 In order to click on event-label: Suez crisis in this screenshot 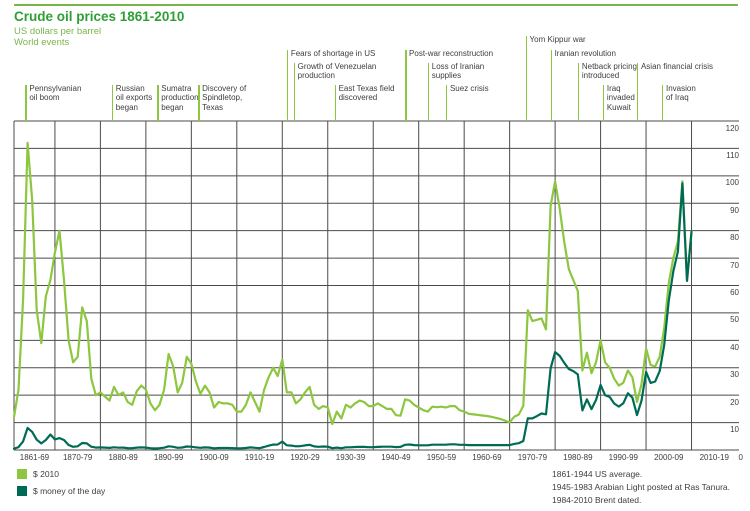, I will do `click(469, 88)`.